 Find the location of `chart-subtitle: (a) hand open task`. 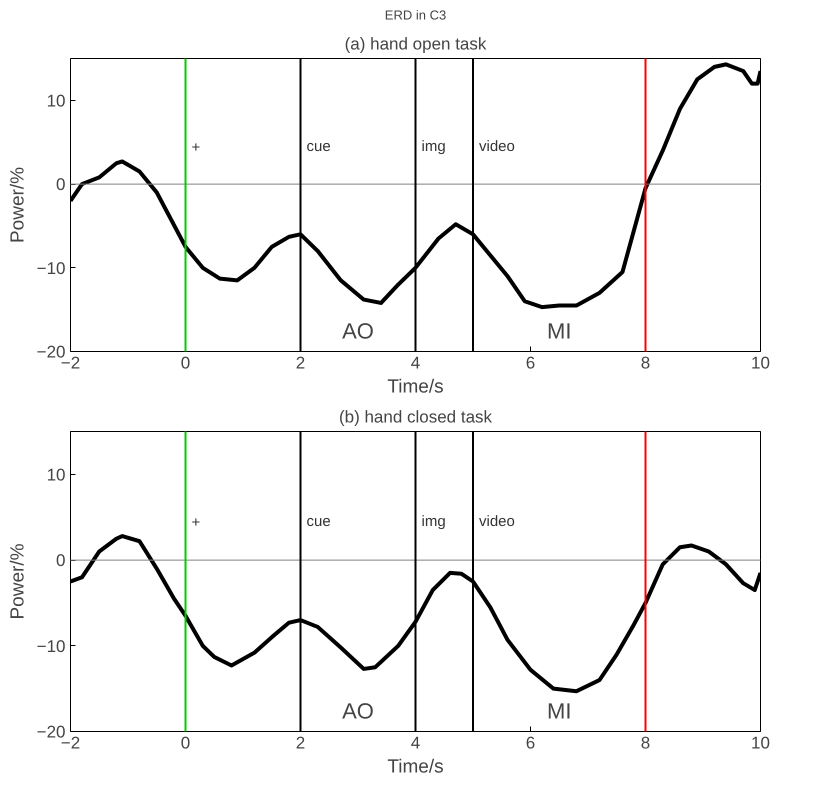

chart-subtitle: (a) hand open task is located at coordinates (415, 44).